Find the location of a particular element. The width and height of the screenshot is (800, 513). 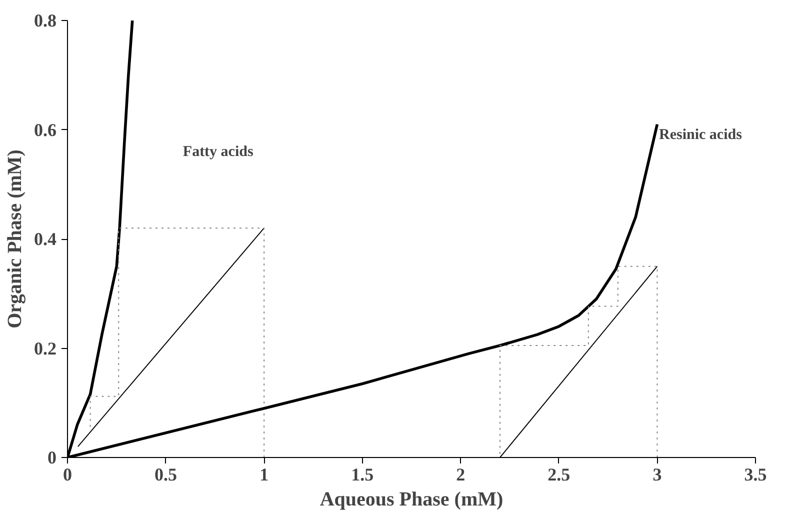

x-tick-label: 1.5 is located at coordinates (362, 474).